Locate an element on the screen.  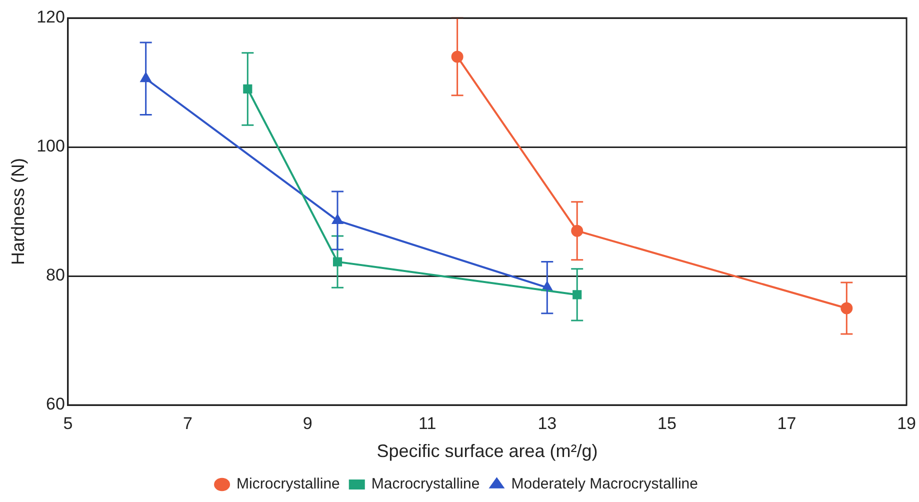
legend-label: Macrocrystalline is located at coordinates (425, 484).